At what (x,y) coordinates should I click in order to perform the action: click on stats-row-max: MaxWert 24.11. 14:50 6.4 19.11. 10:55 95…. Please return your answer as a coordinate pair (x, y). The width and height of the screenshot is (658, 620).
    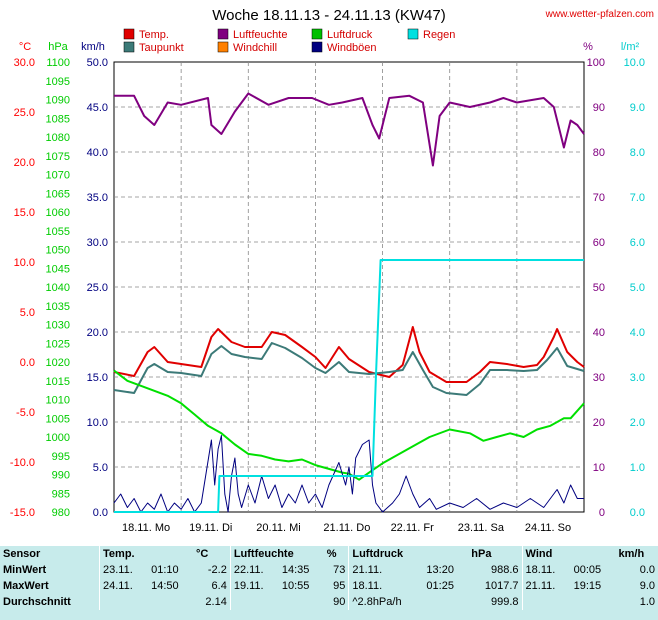
    Looking at the image, I should click on (329, 586).